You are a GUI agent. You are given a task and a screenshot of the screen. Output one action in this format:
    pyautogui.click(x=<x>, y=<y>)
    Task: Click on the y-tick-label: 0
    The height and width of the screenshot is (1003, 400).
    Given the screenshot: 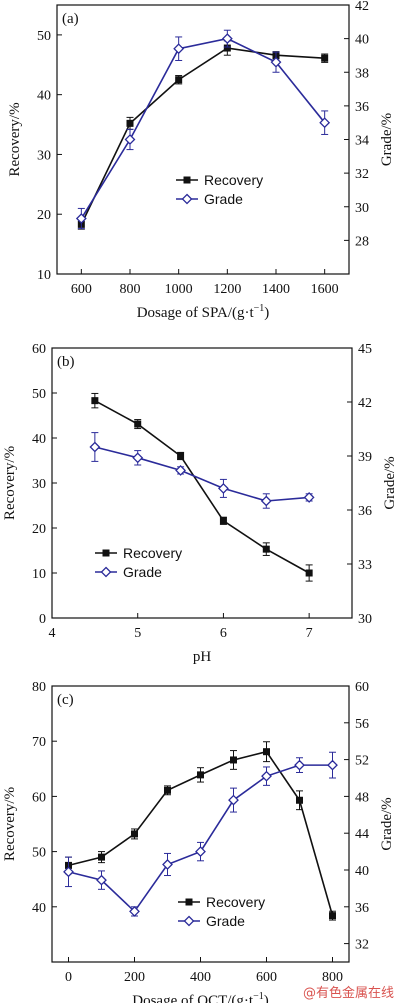 What is the action you would take?
    pyautogui.click(x=42, y=619)
    